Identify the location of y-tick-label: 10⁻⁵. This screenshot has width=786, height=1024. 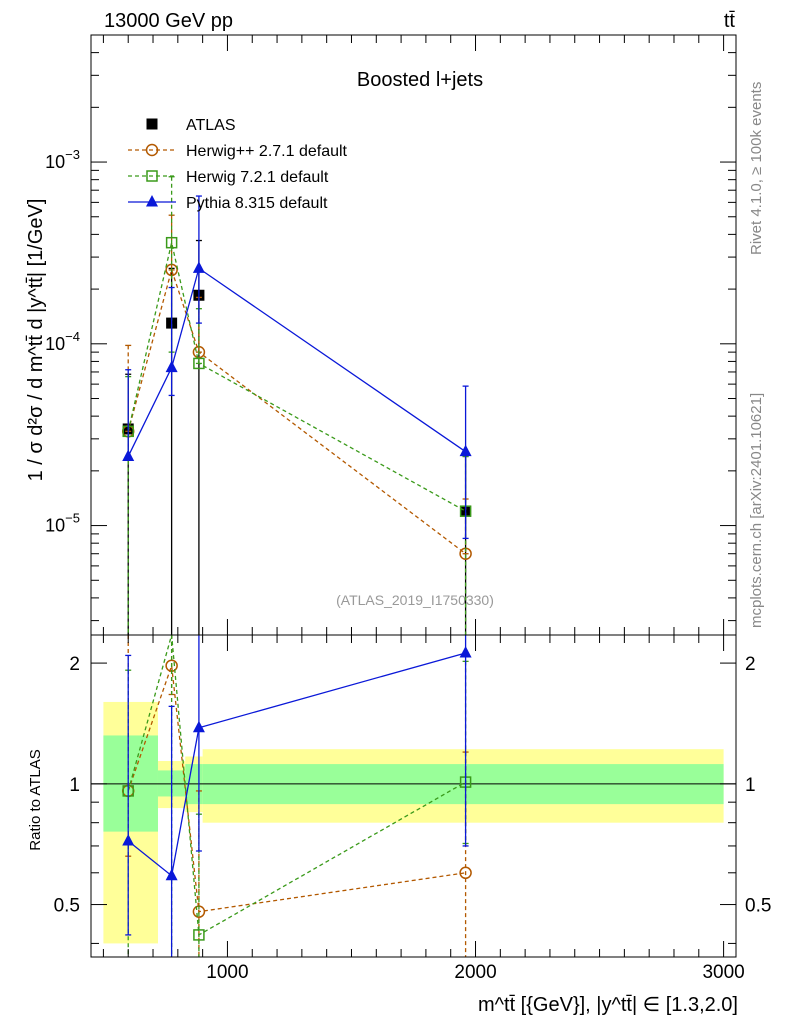
(62, 523).